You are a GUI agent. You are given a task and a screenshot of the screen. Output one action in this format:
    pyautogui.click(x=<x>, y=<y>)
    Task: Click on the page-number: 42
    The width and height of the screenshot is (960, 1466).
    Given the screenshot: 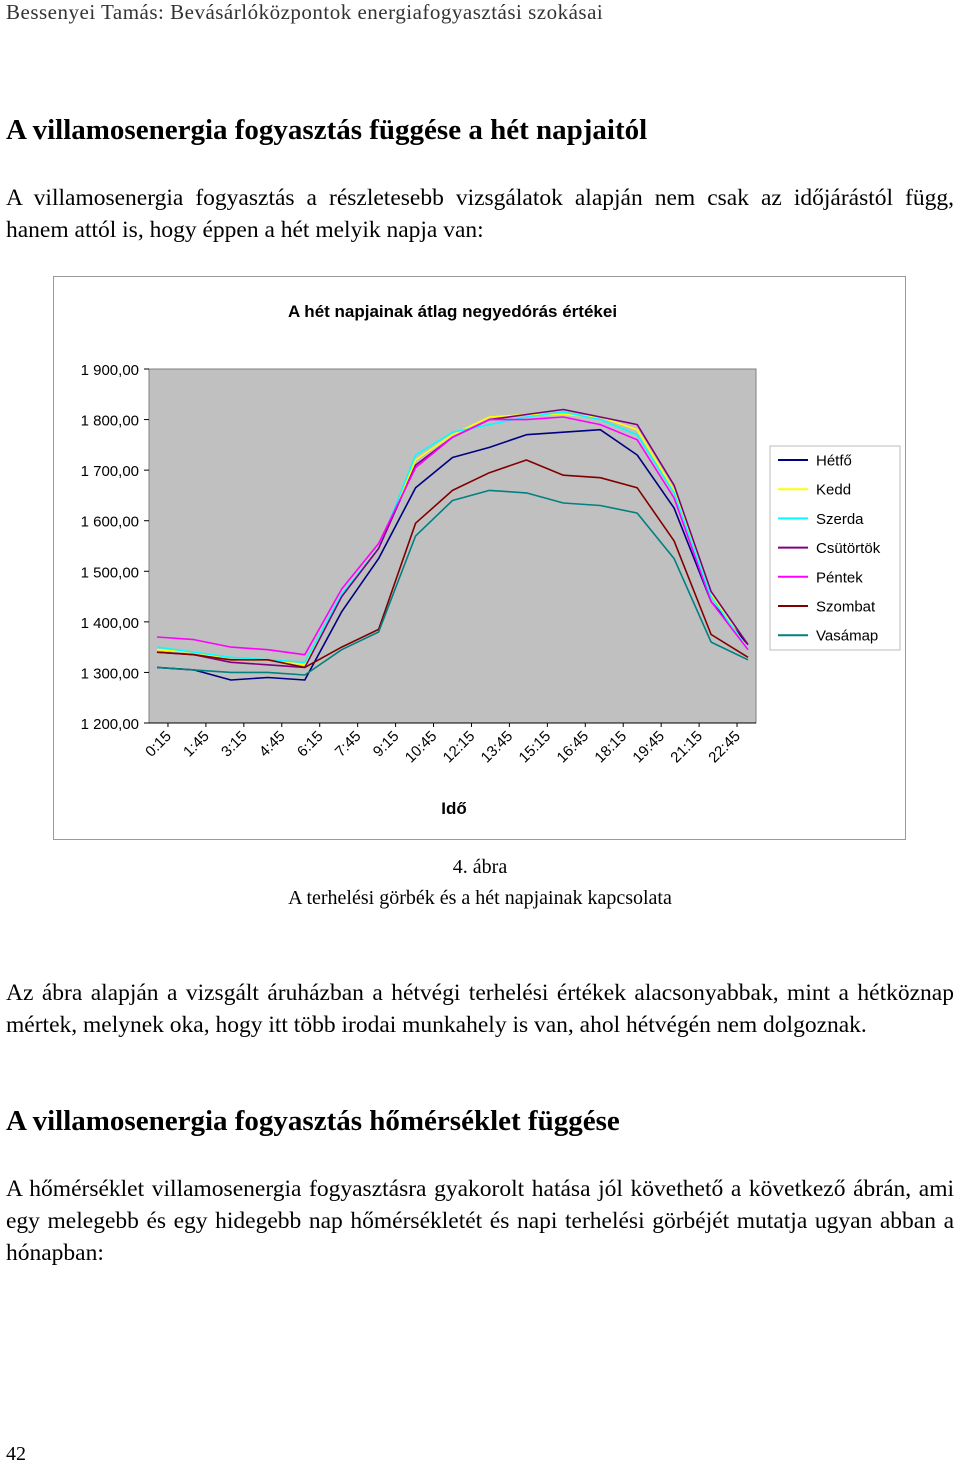 What is the action you would take?
    pyautogui.click(x=16, y=1454)
    